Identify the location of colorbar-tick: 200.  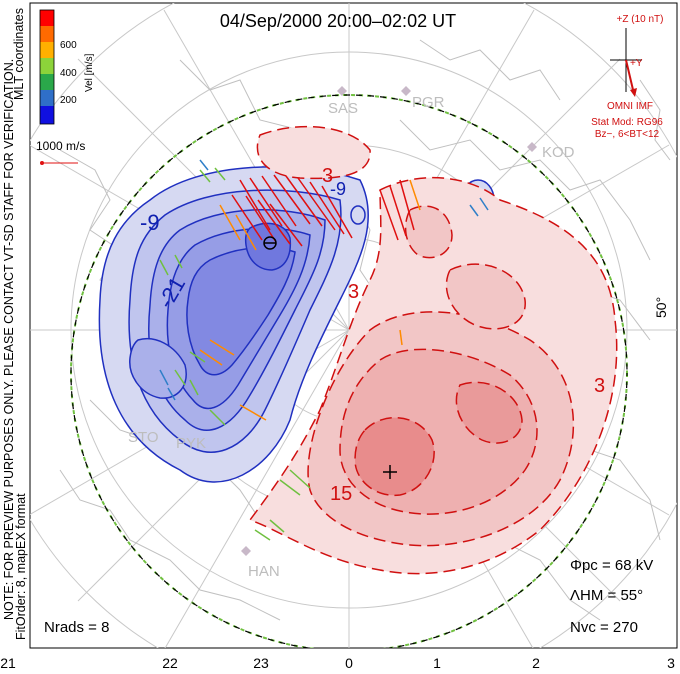
(68, 100).